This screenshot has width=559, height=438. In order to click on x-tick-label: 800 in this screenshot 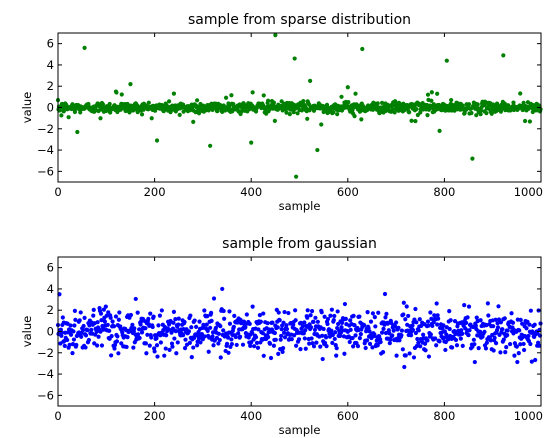, I will do `click(444, 192)`.